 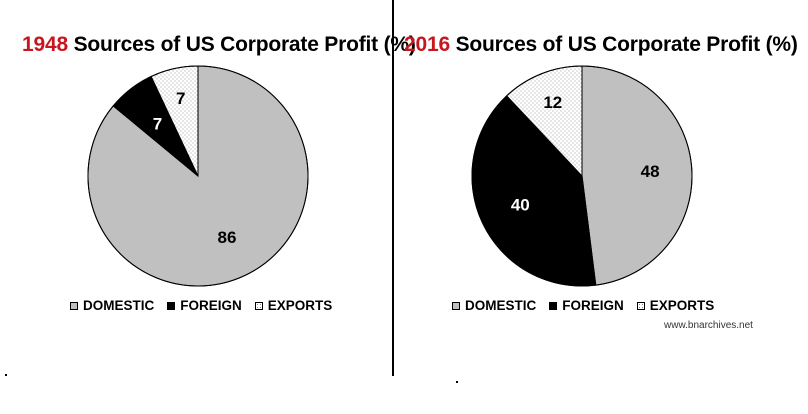 What do you see at coordinates (393, 188) in the screenshot?
I see `panel-divider` at bounding box center [393, 188].